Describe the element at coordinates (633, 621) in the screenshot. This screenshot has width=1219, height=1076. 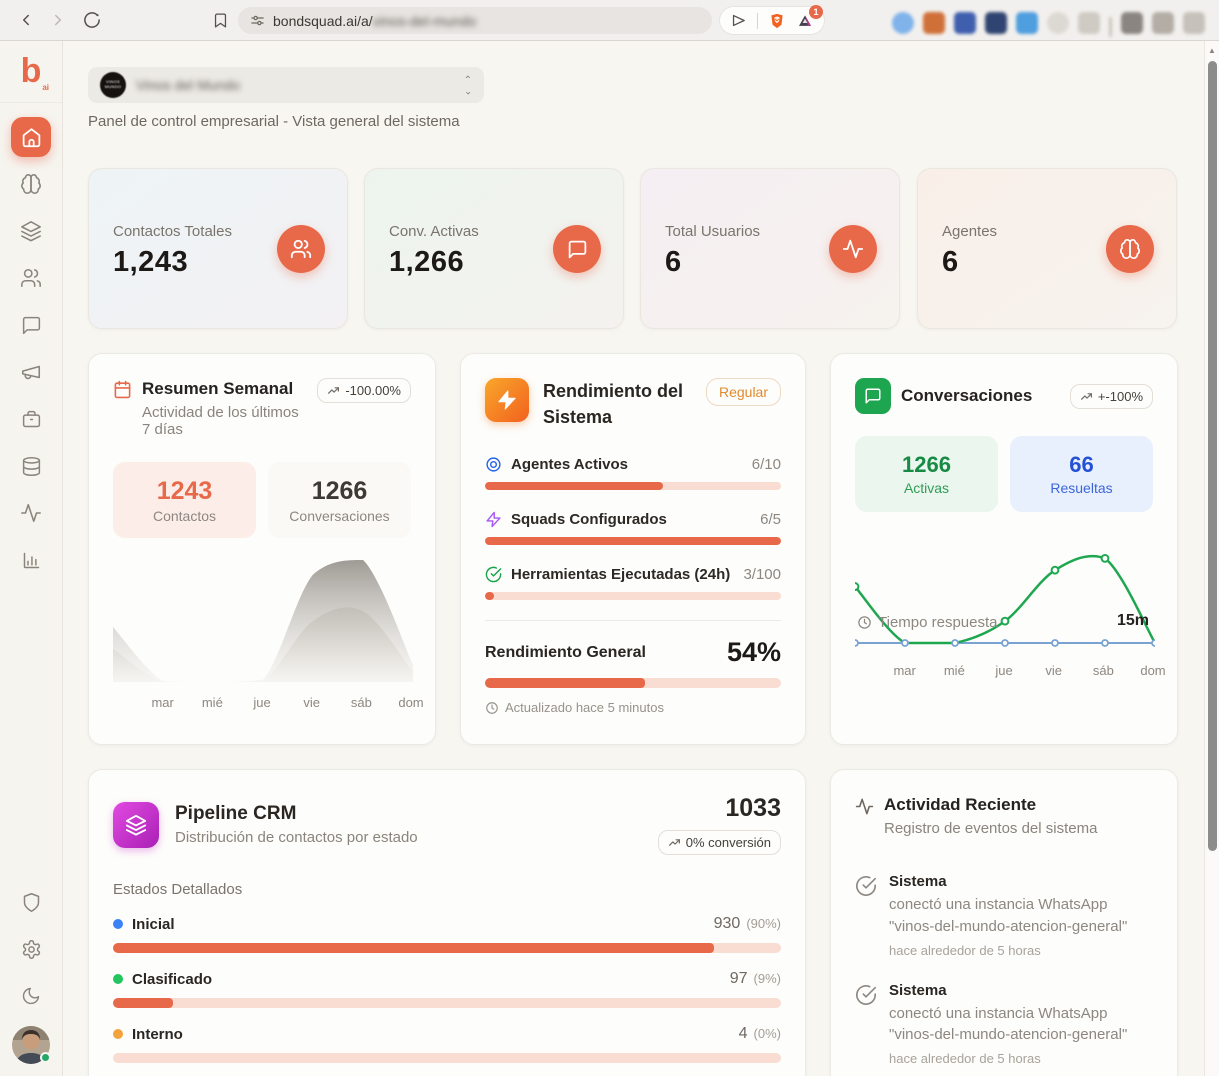
I see `divider` at that location.